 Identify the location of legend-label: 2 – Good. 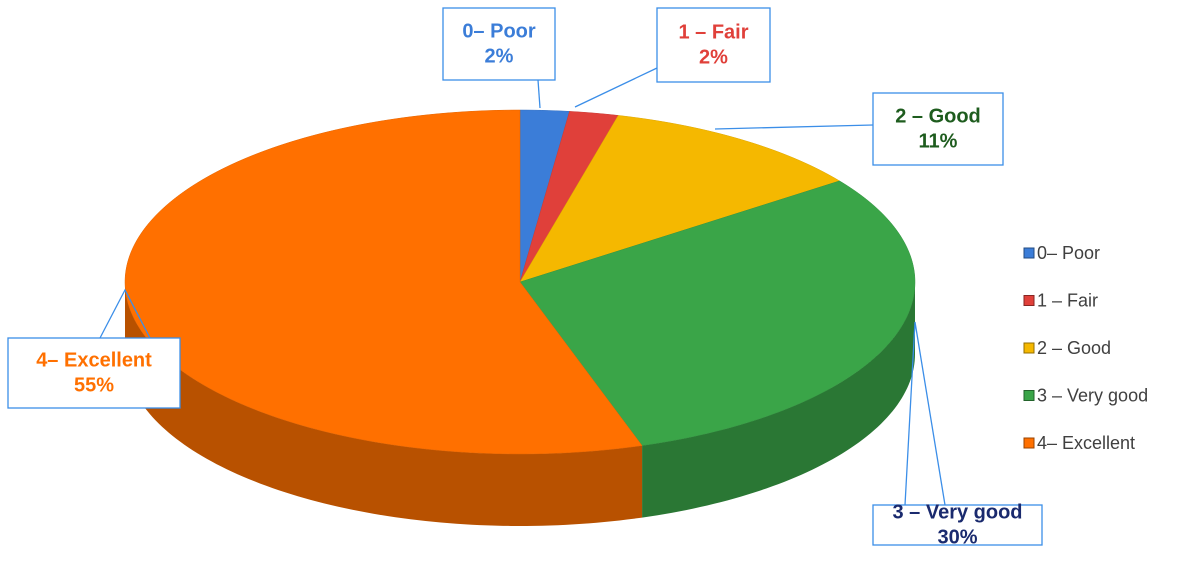
(1074, 348).